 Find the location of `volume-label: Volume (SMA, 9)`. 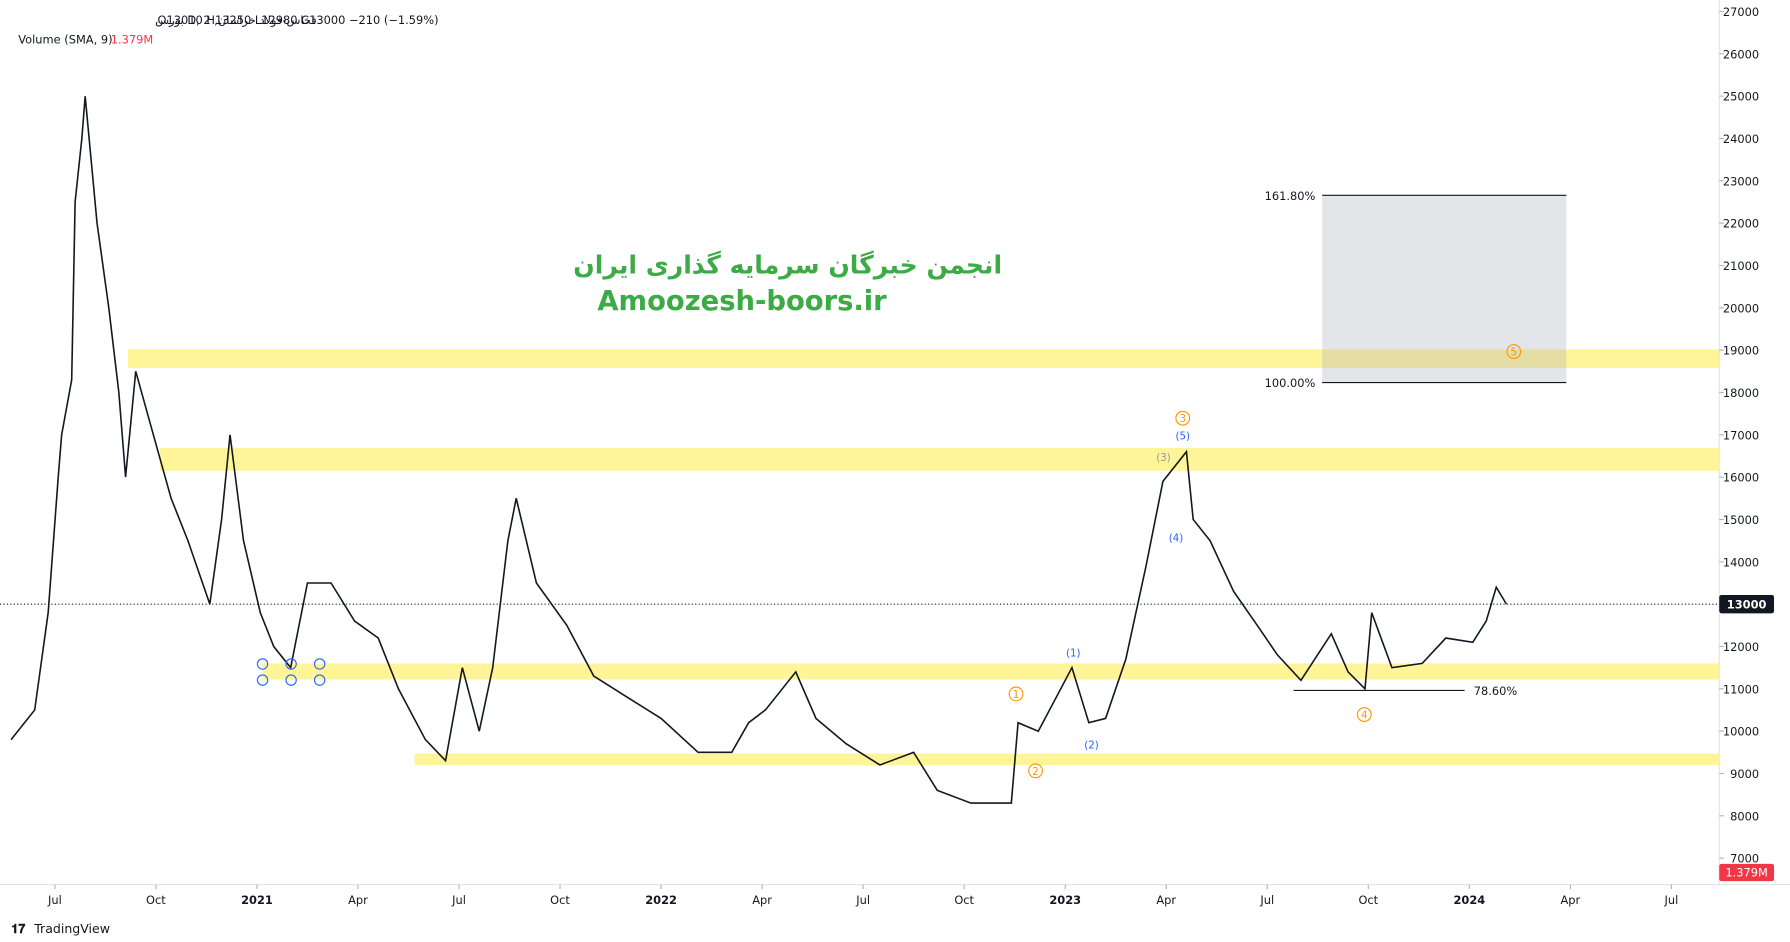

volume-label: Volume (SMA, 9) is located at coordinates (65, 40).